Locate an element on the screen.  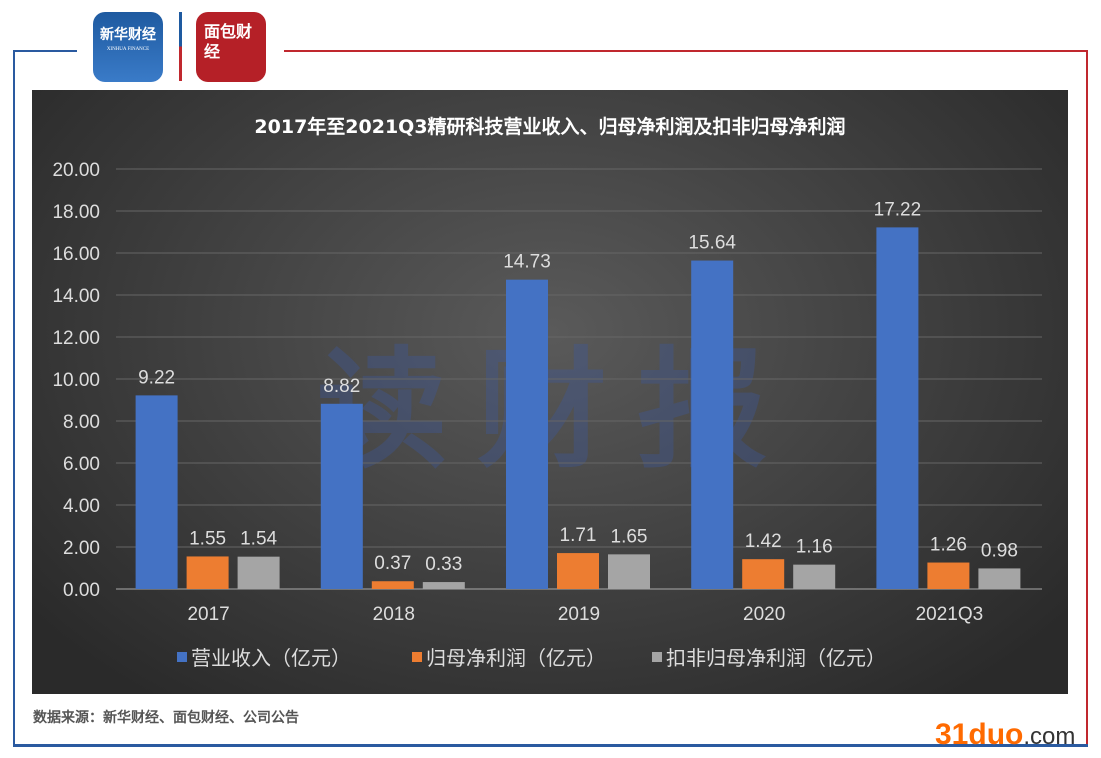
y-tick-label: 12.00 is located at coordinates (76, 338).